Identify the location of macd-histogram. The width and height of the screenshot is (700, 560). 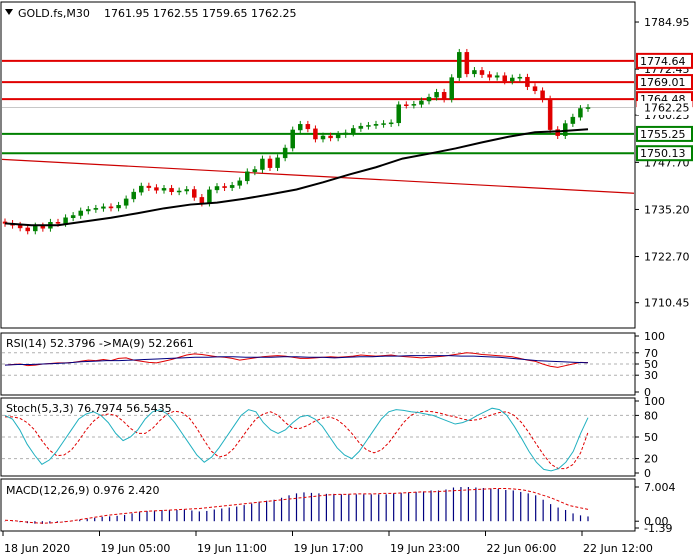
(296, 505).